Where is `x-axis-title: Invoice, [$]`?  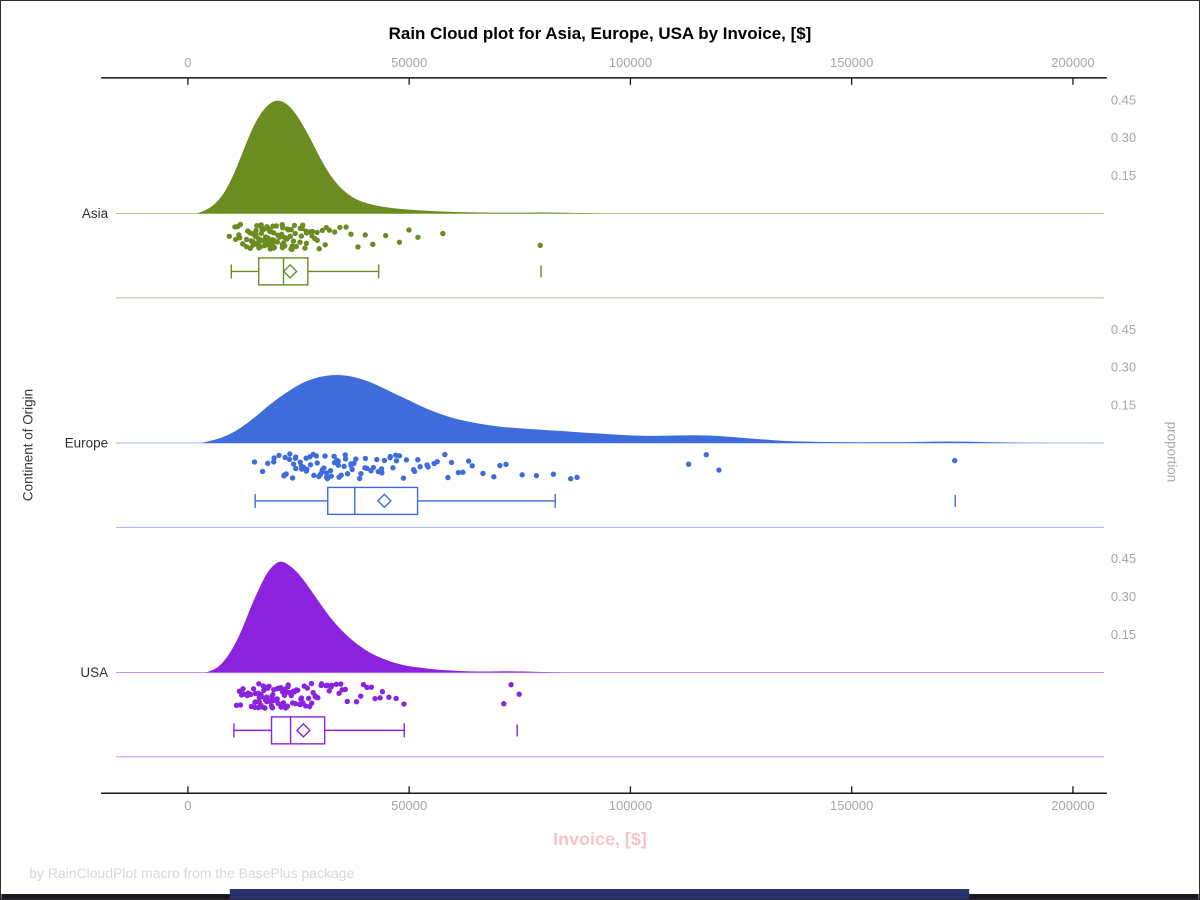 x-axis-title: Invoice, [$] is located at coordinates (600, 839).